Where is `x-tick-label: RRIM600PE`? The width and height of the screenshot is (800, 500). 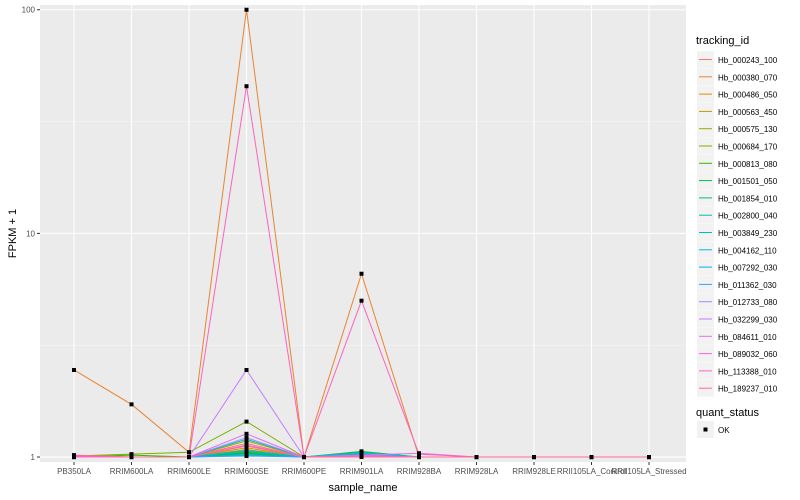 x-tick-label: RRIM600PE is located at coordinates (304, 471).